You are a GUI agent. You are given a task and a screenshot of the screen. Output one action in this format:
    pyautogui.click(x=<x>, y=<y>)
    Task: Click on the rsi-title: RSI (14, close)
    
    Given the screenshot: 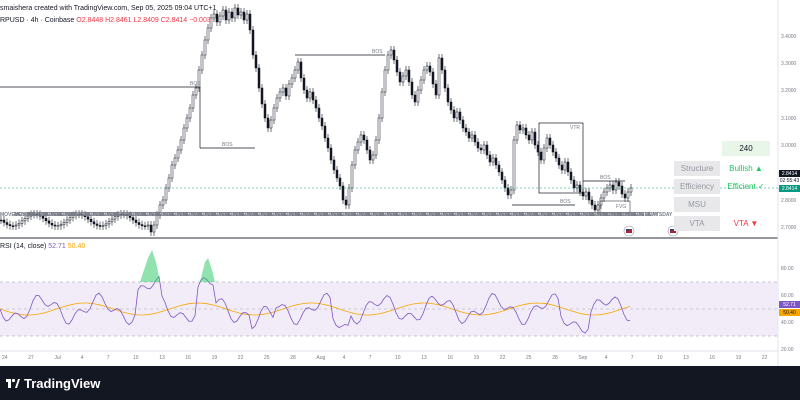 What is the action you would take?
    pyautogui.click(x=23, y=246)
    